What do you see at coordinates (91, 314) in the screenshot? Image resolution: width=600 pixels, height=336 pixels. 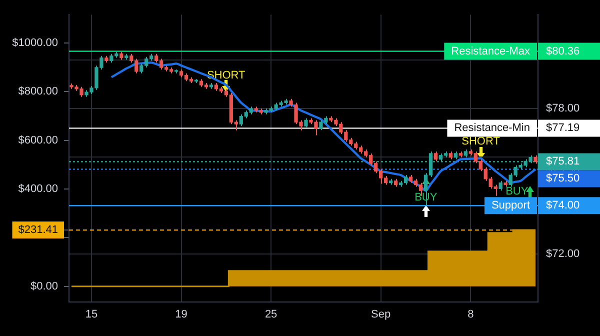 I see `x-tick-label: 15` at bounding box center [91, 314].